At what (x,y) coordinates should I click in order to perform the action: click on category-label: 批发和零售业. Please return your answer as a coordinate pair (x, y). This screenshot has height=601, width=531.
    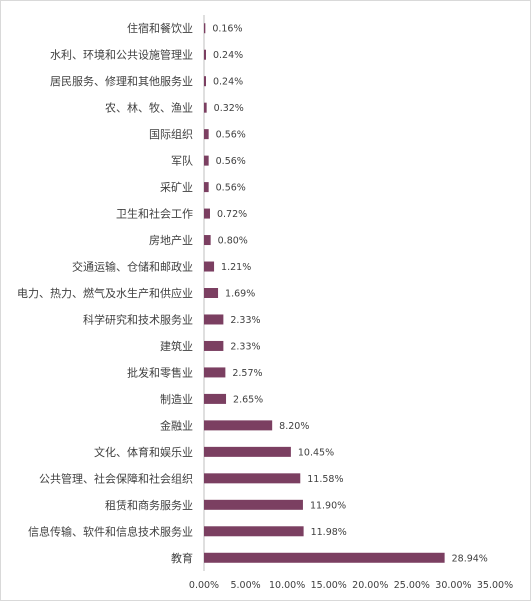
    Looking at the image, I should click on (160, 372).